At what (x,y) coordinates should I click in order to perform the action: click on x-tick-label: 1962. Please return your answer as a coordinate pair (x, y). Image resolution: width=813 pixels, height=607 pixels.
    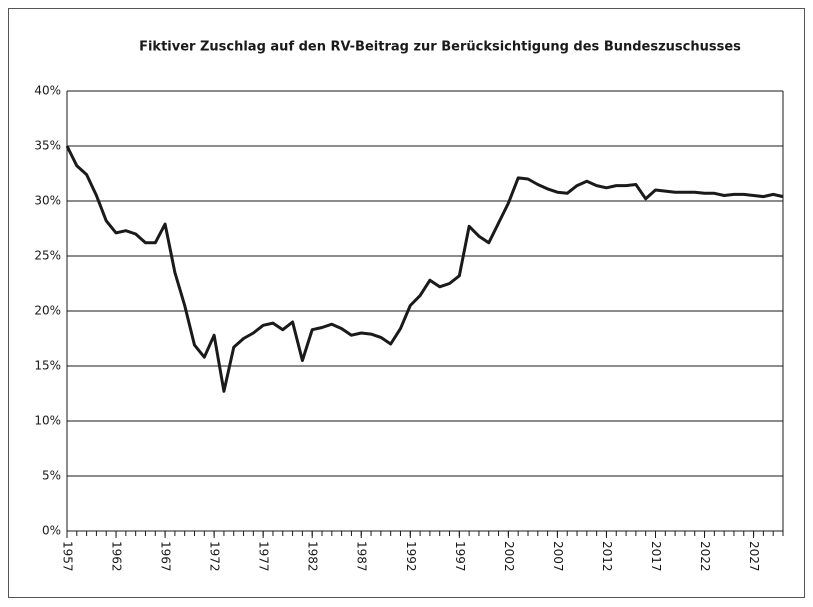
    Looking at the image, I should click on (117, 556).